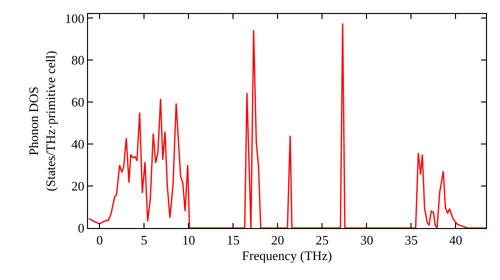 The image size is (500, 280). What do you see at coordinates (77, 102) in the screenshot?
I see `y-tick-label: 60` at bounding box center [77, 102].